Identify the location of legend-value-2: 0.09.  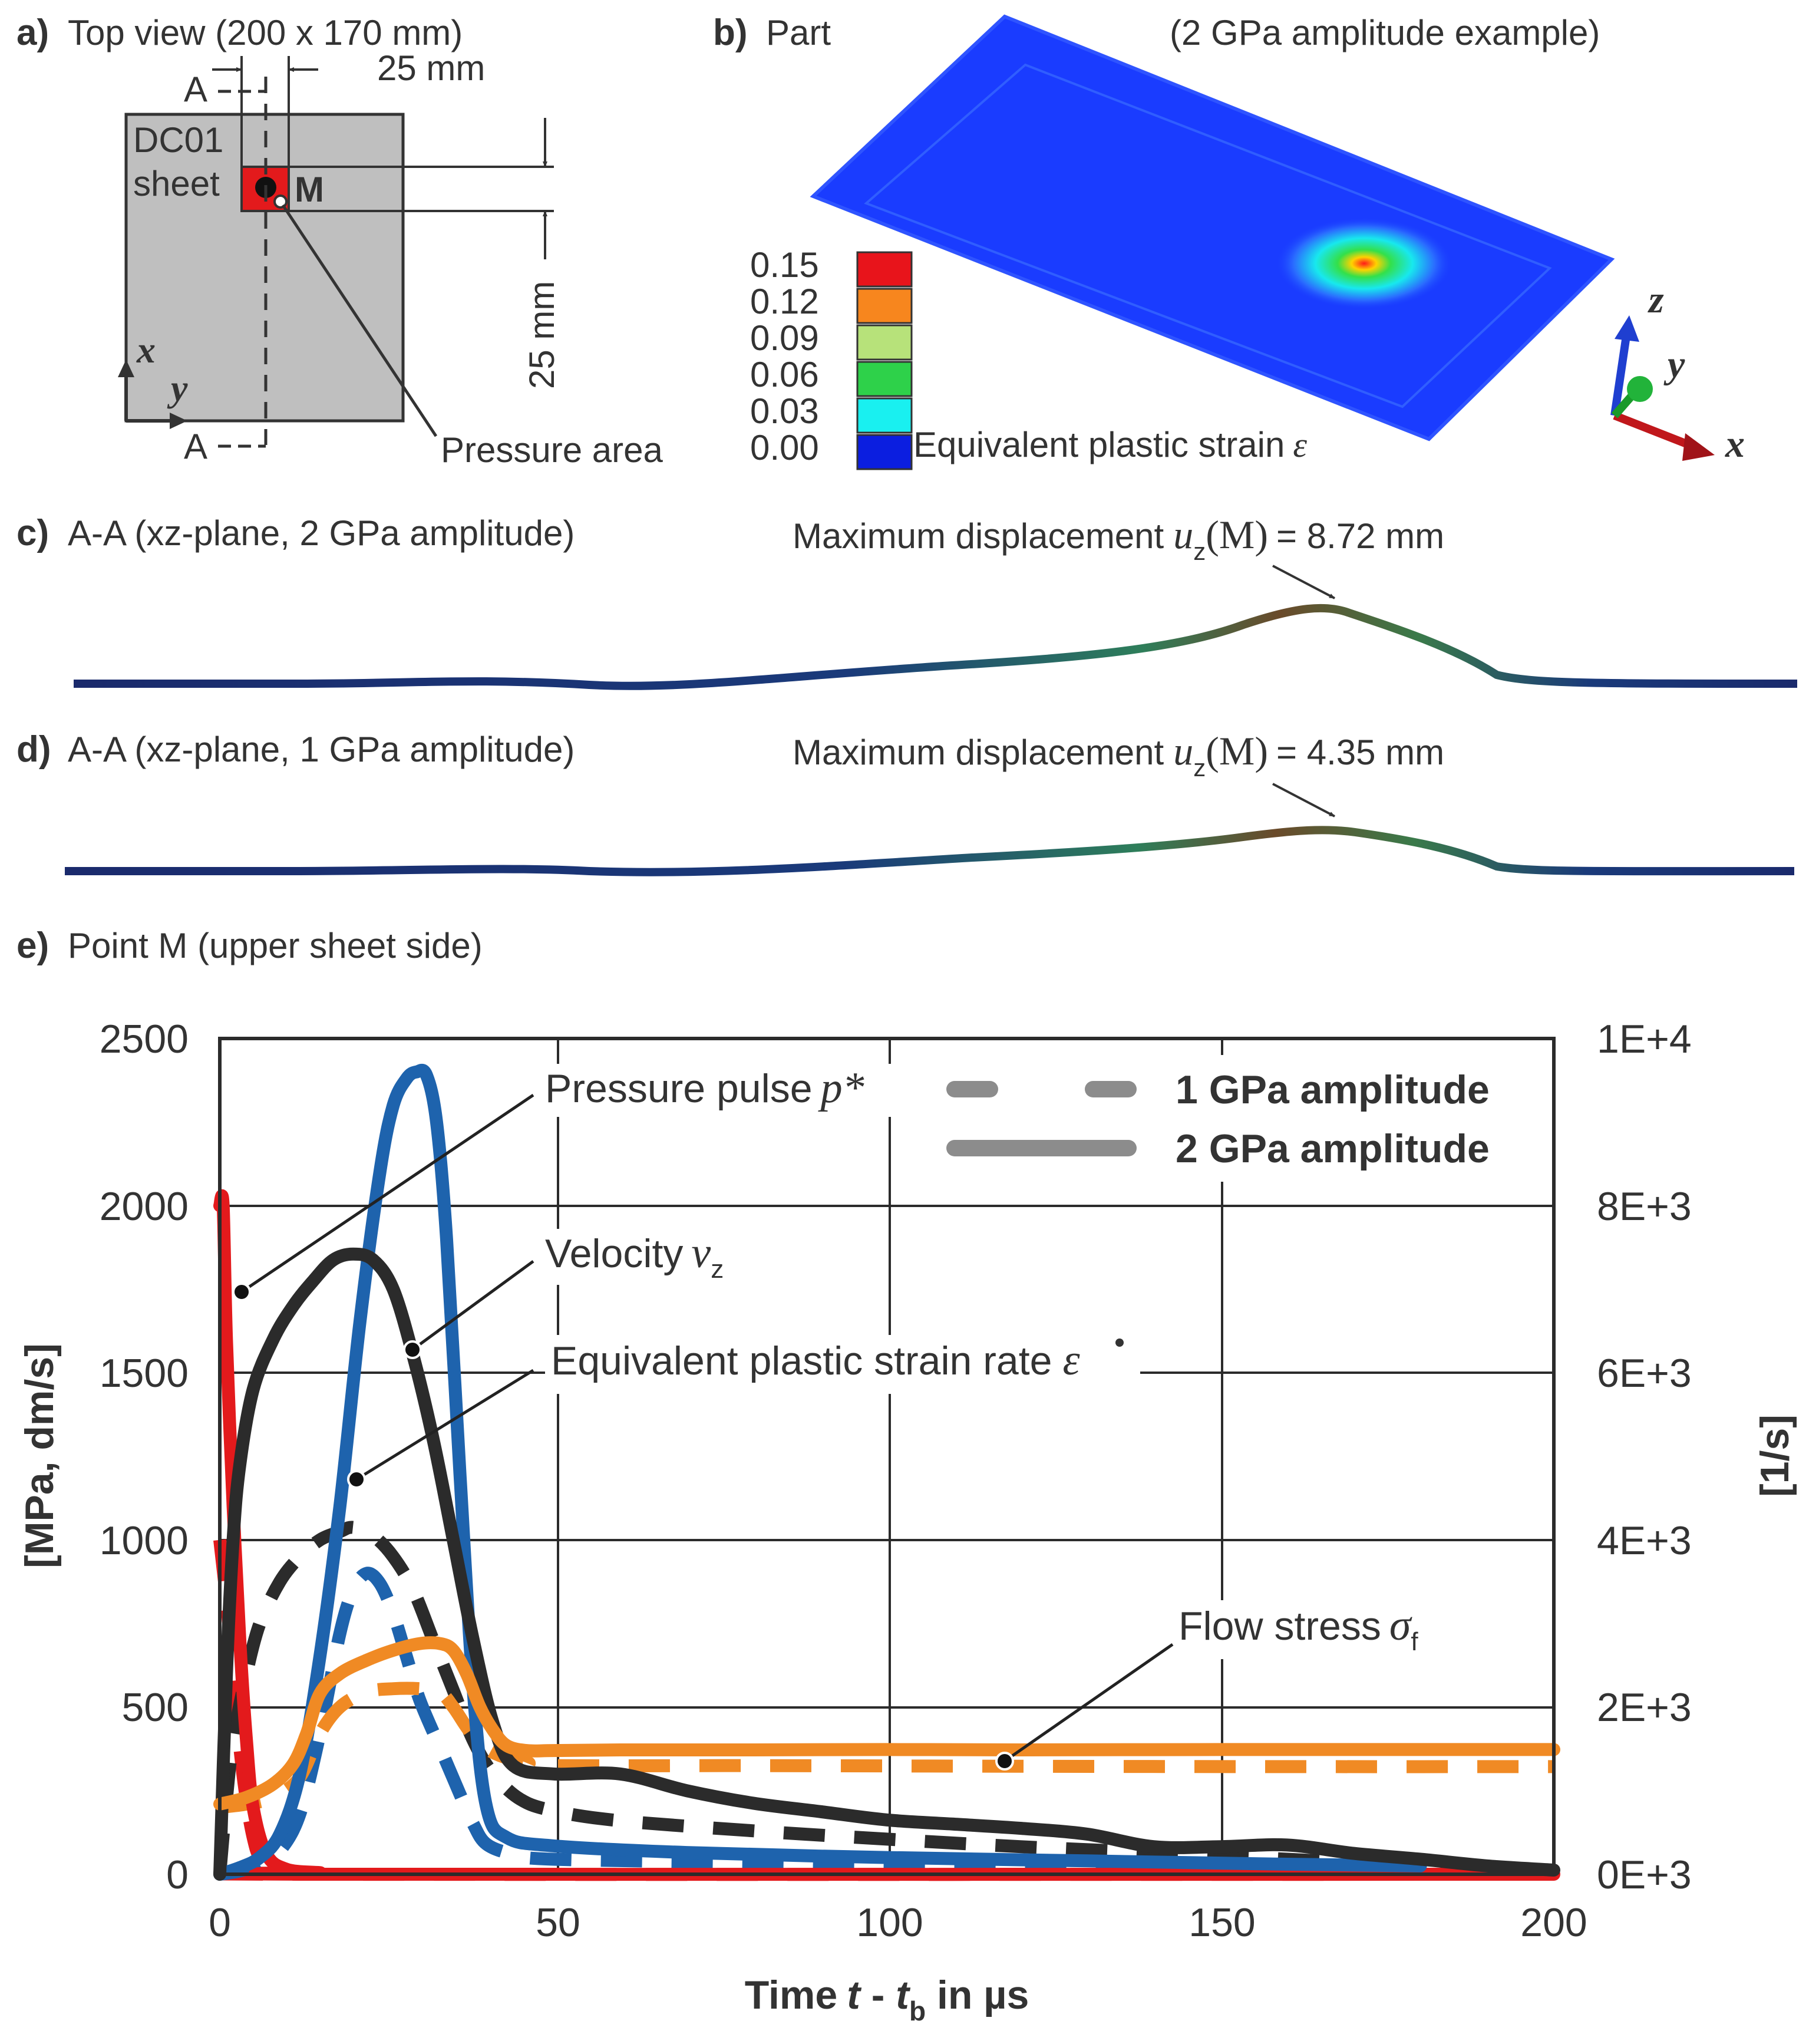
(784, 338).